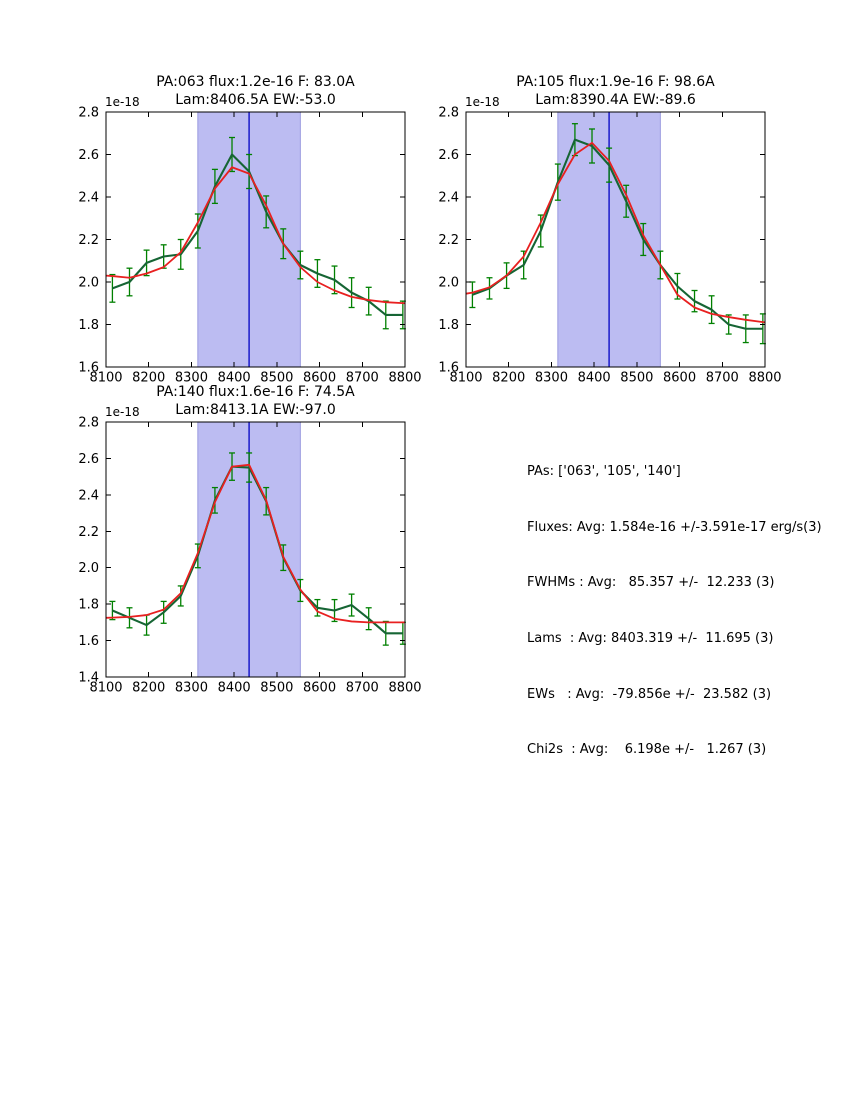 The image size is (850, 1100). I want to click on stats-line-chi2s: Chi2s : Avg: 6.198e +/- 1.267 (3), so click(647, 750).